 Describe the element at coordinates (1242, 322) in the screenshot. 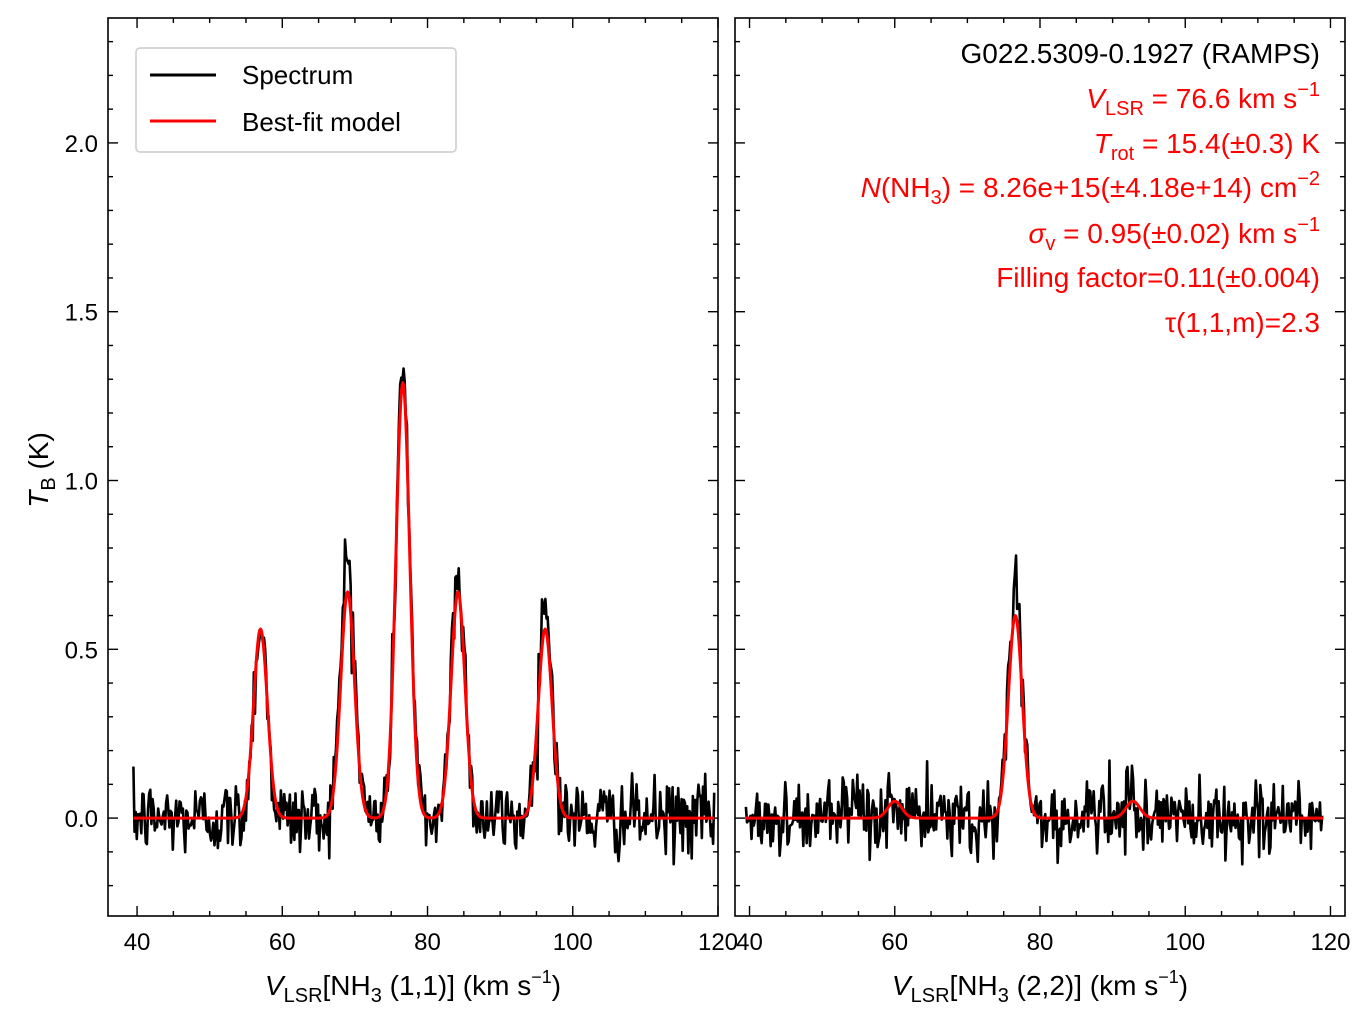

I see `tau-annotation: τ(1,1,m)=2.3` at that location.